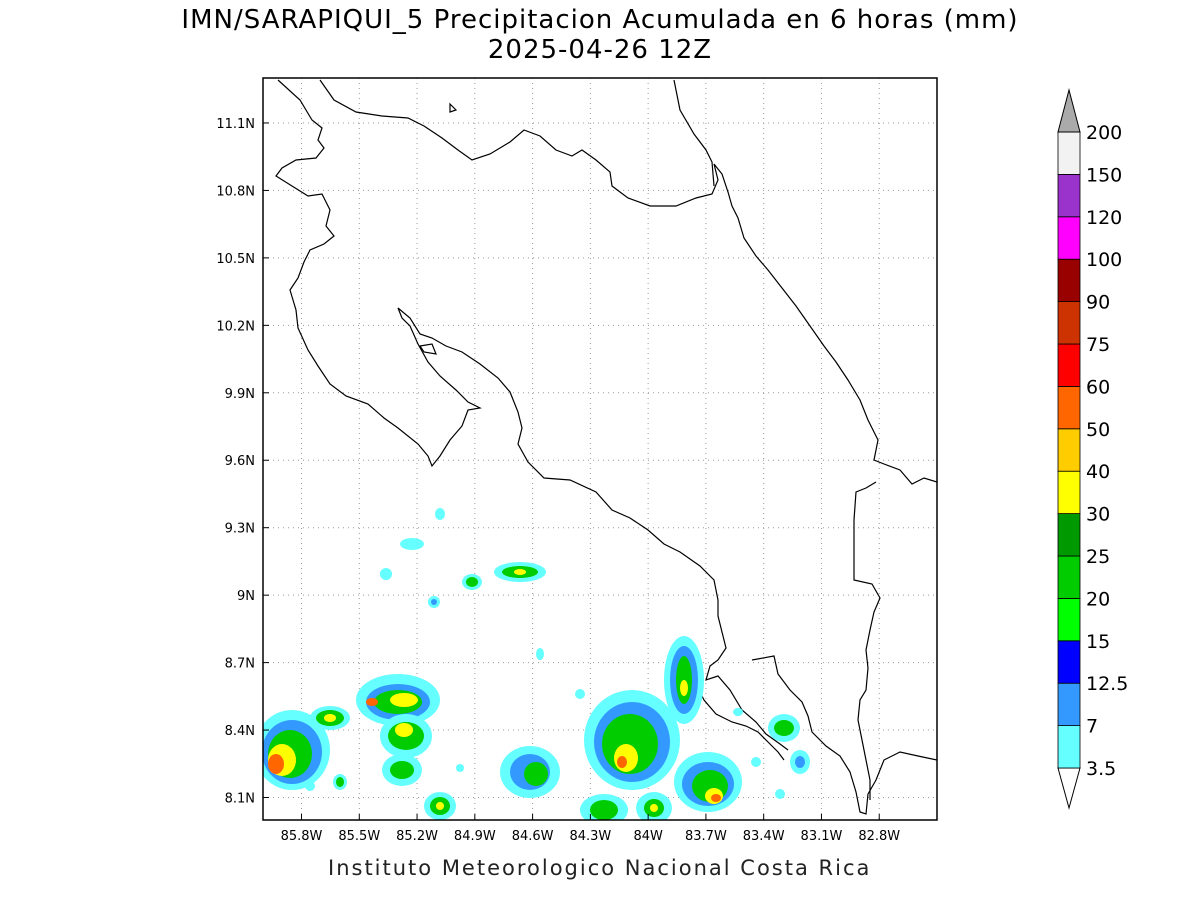 The height and width of the screenshot is (900, 1200). What do you see at coordinates (1098, 345) in the screenshot?
I see `colorbar-label: 75` at bounding box center [1098, 345].